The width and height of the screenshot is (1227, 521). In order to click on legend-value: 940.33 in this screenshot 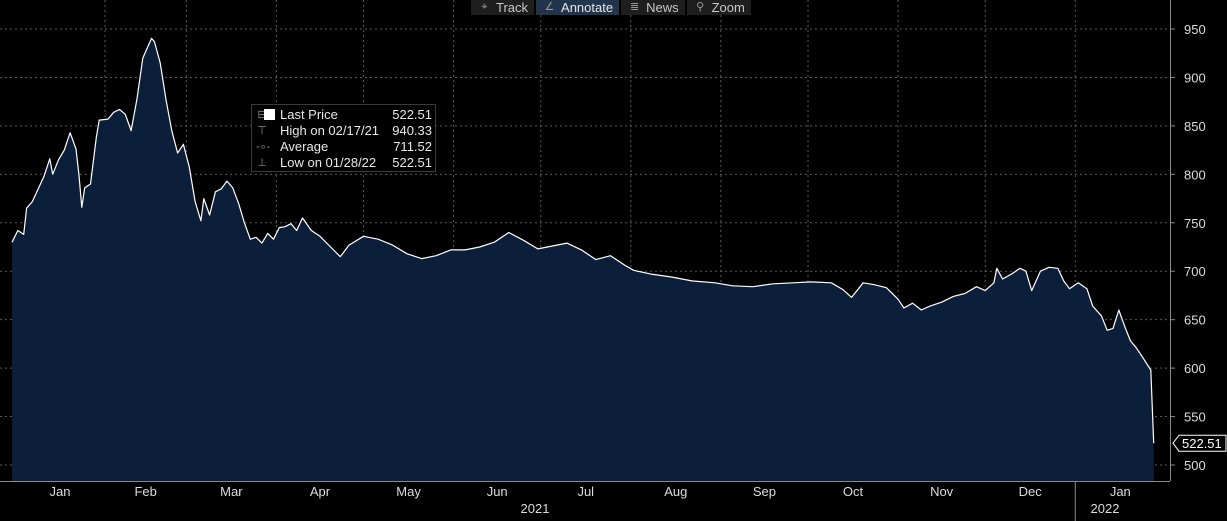, I will do `click(412, 130)`.